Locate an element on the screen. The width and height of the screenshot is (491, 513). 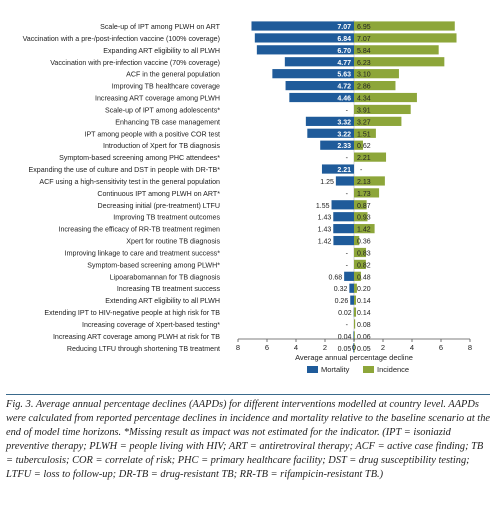
category-label: Increasing ART coverage among PLWH is located at coordinates (157, 99).